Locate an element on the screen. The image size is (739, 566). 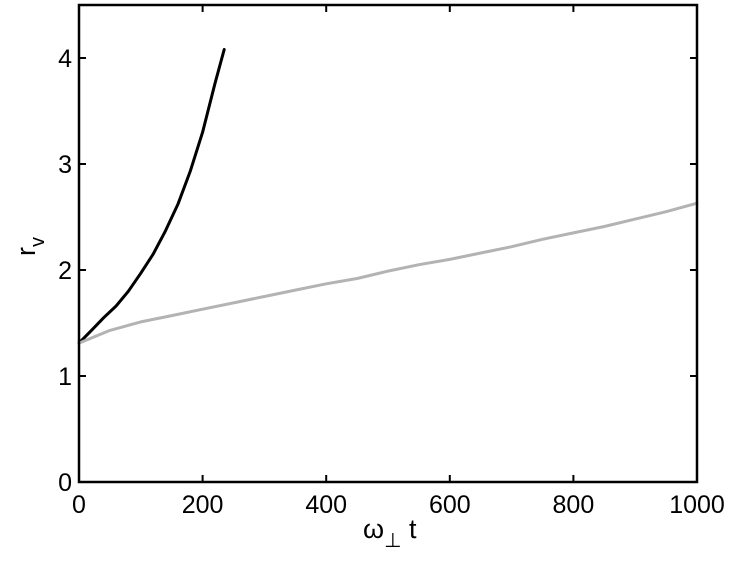
y-axis-label-sub: v is located at coordinates (38, 242).